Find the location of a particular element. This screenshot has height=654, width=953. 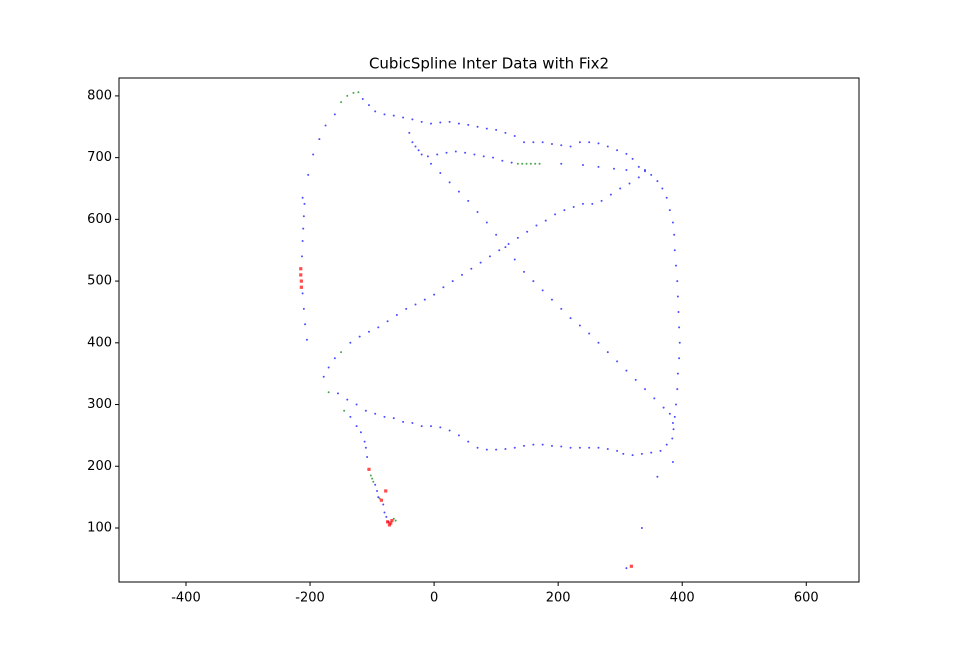

x-tick-label: -400 is located at coordinates (186, 598).